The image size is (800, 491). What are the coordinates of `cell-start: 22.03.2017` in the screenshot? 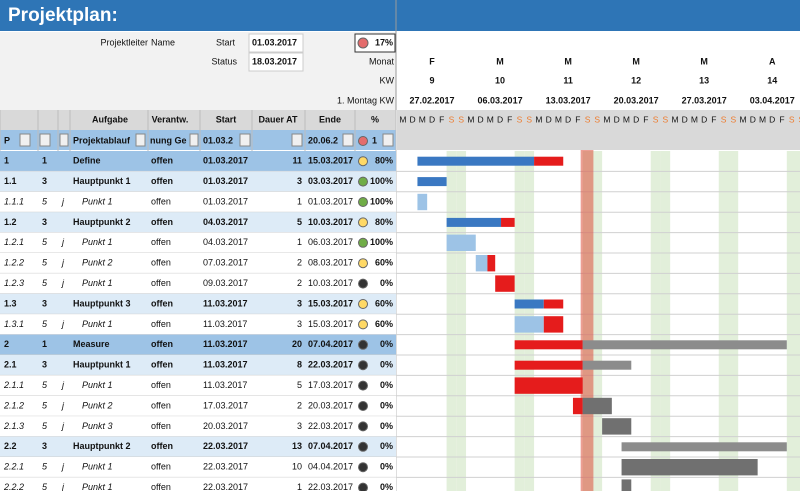 It's located at (225, 486).